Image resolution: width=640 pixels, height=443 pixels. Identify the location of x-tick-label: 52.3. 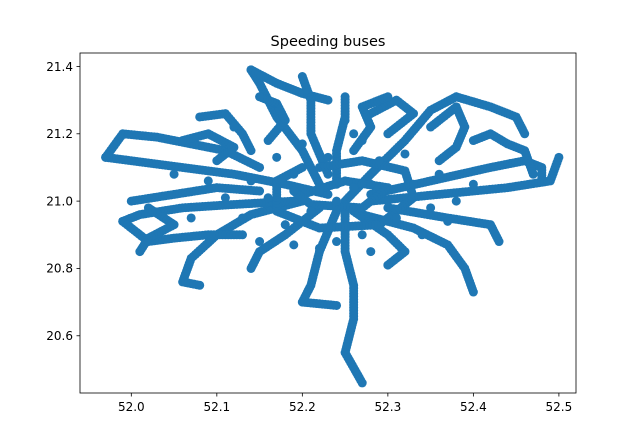
(388, 407).